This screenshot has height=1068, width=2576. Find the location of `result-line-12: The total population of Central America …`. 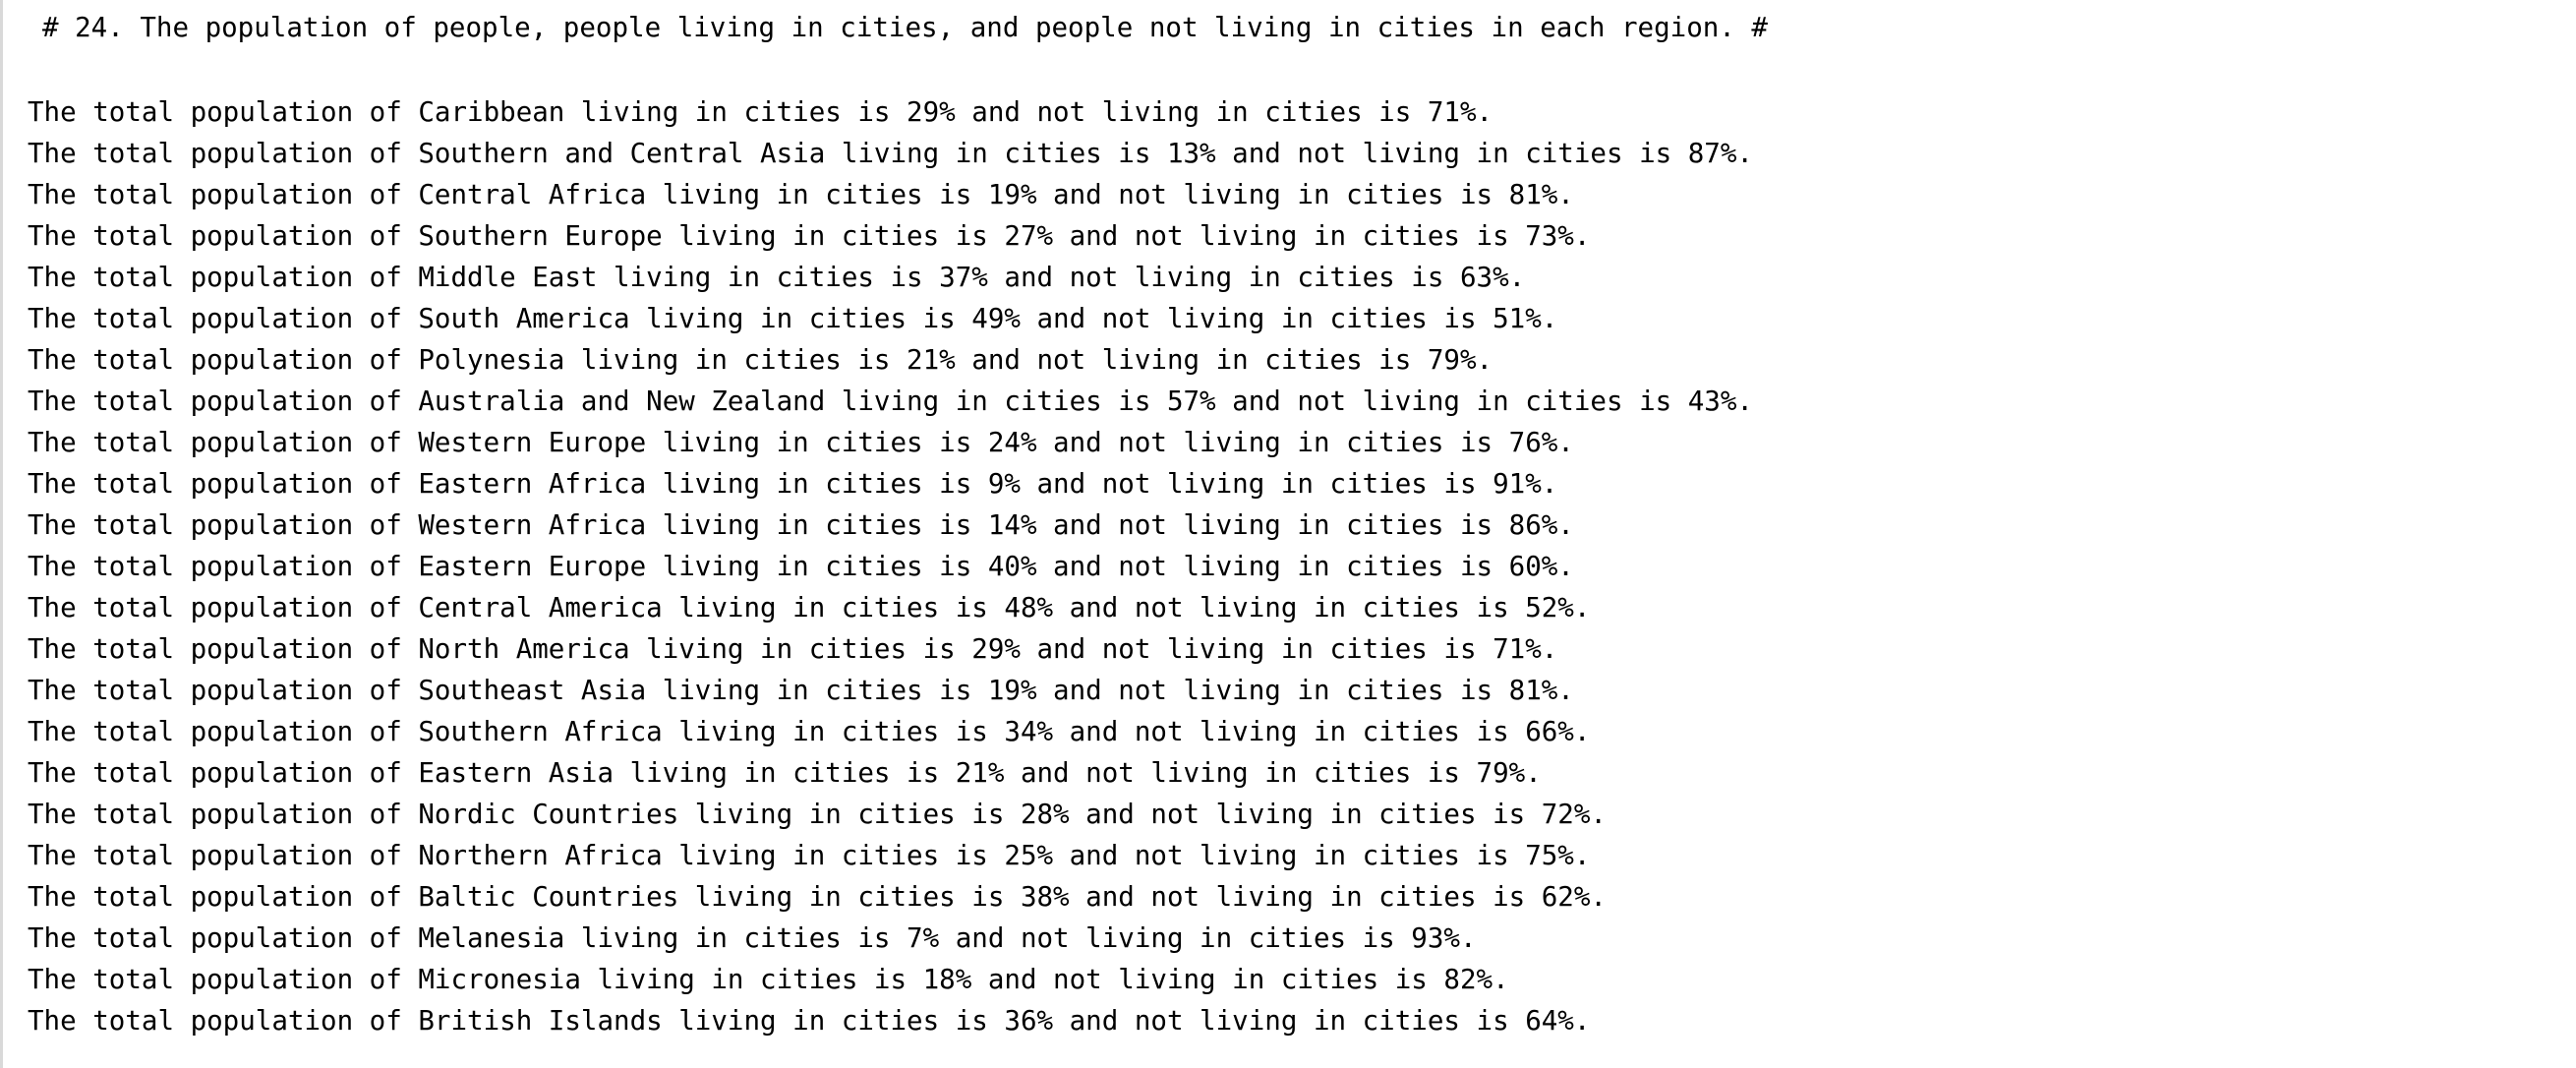

result-line-12: The total population of Central America … is located at coordinates (809, 607).